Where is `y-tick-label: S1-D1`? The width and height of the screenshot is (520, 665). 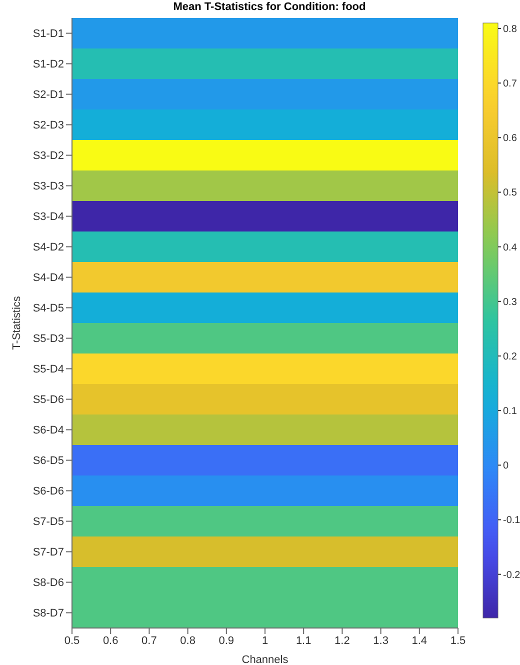 y-tick-label: S1-D1 is located at coordinates (48, 34).